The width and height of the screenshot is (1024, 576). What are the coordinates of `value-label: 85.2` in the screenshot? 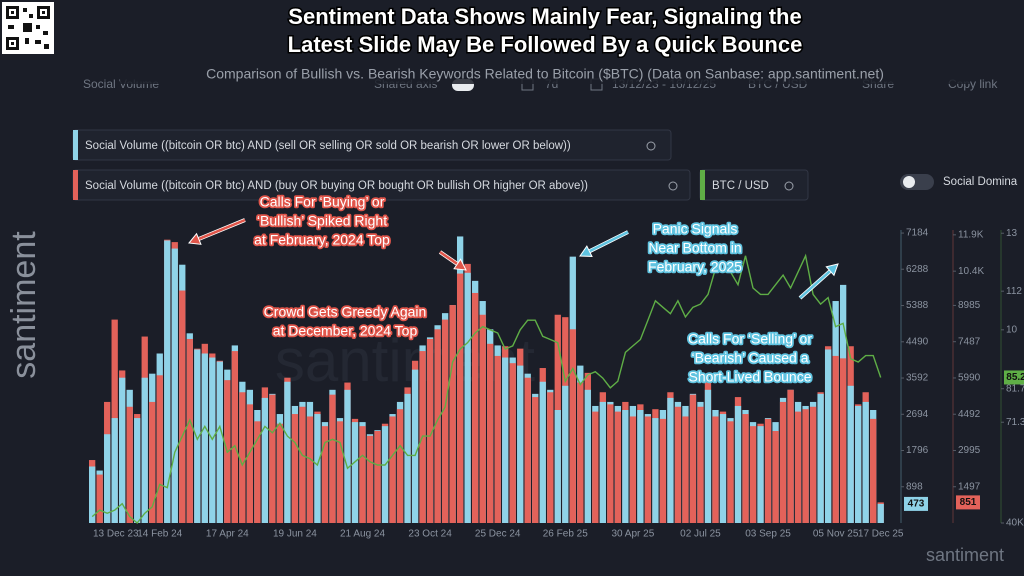 It's located at (1015, 377).